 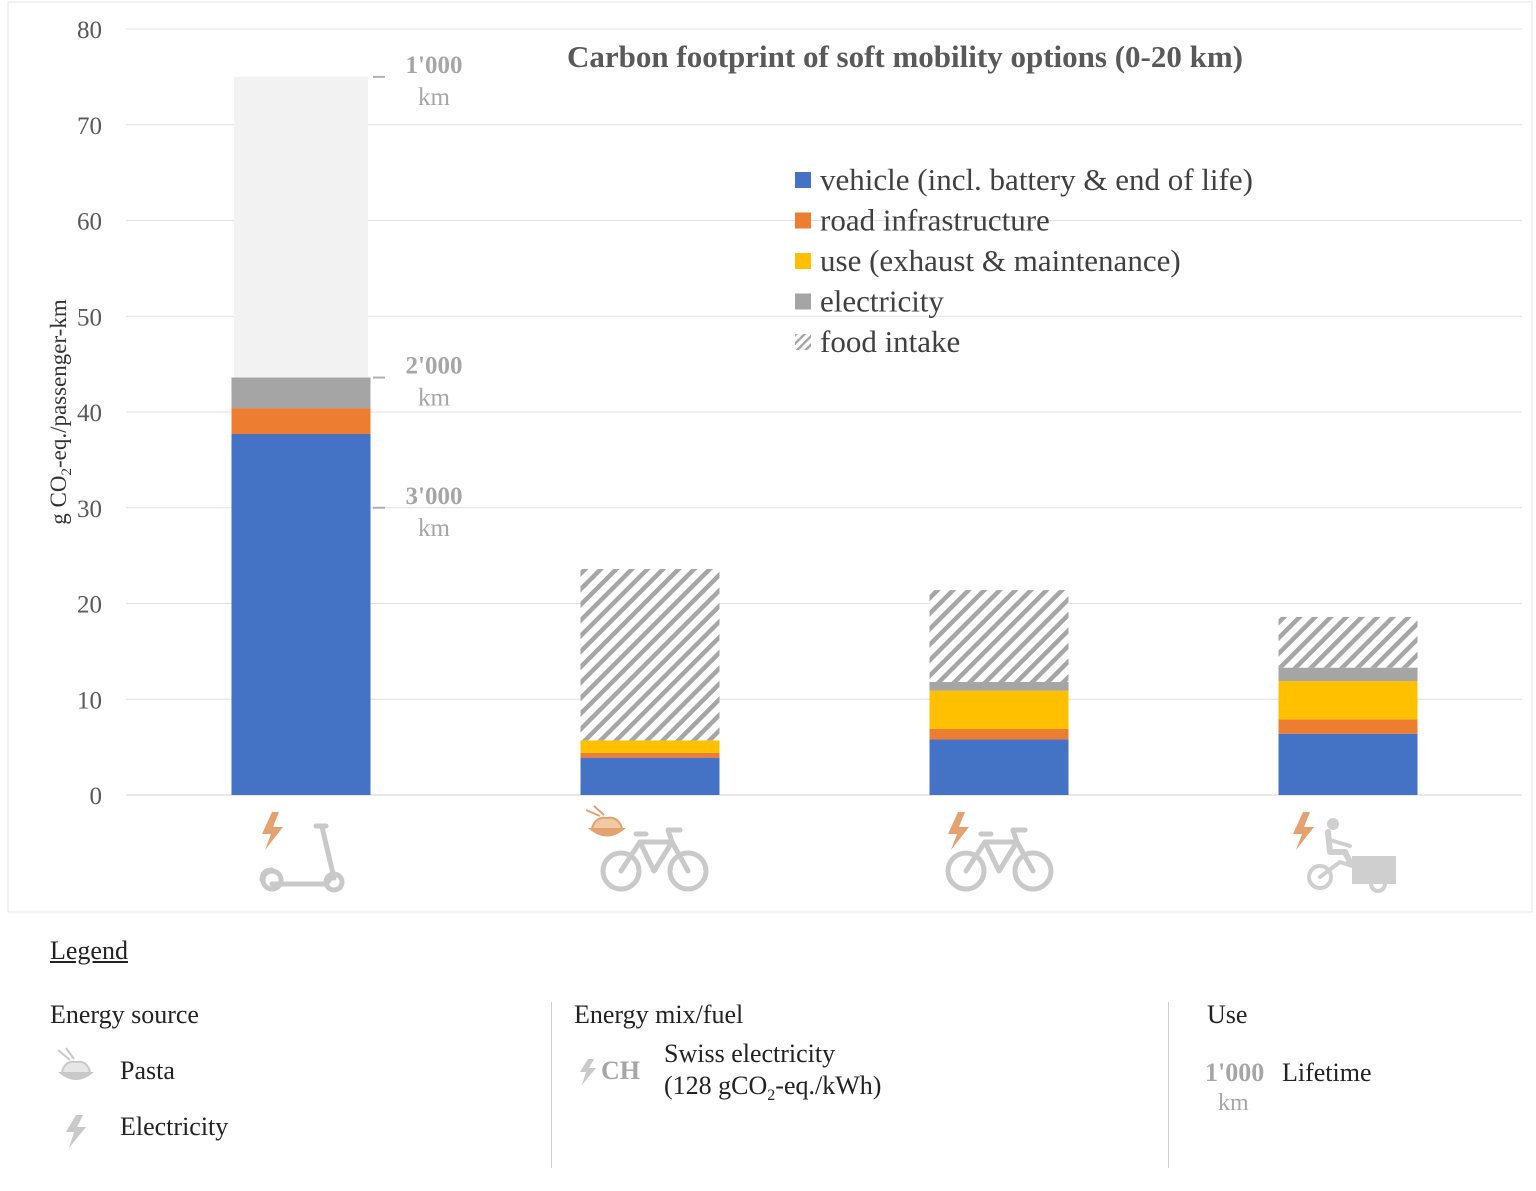 I want to click on cargo-bike-icon, so click(x=1351, y=855).